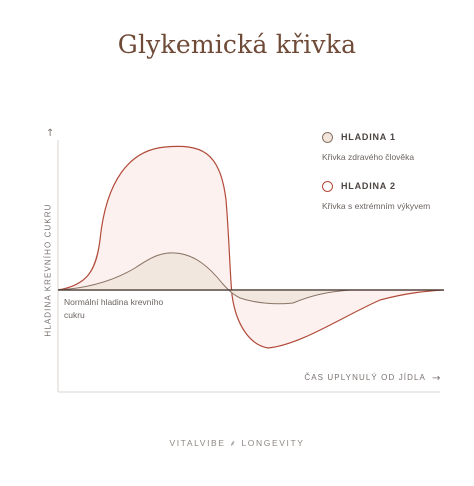 This screenshot has height=486, width=474. Describe the element at coordinates (237, 44) in the screenshot. I see `page-title: Glykemická křivka` at that location.